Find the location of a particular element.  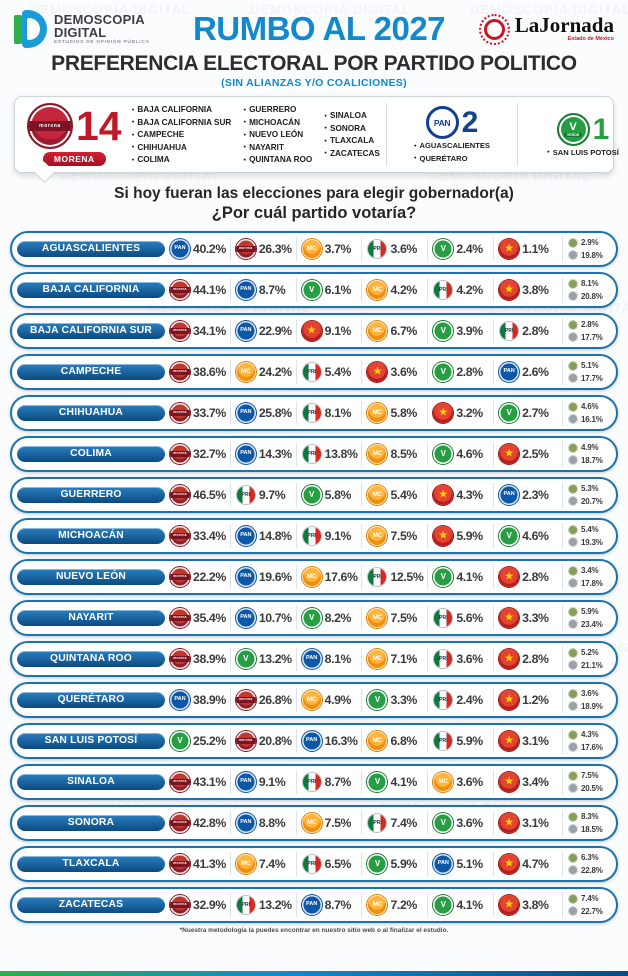

brand-tagline: ESTUDIOS DE OPINIÓN PÚBLICA is located at coordinates (102, 42).